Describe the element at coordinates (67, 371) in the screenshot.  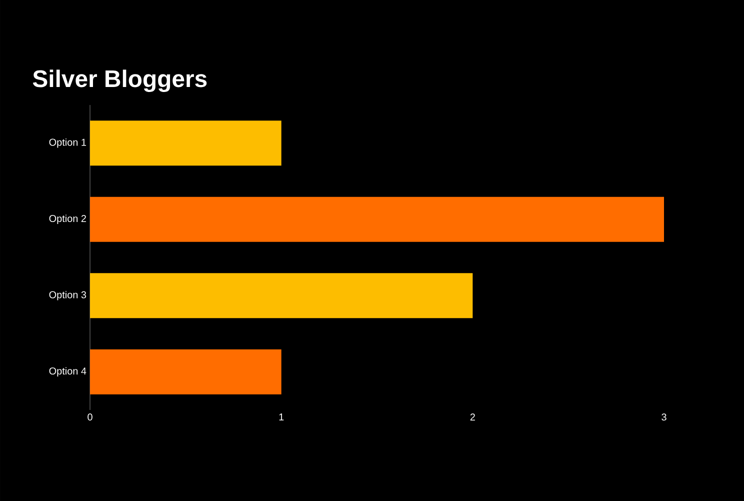
I see `y-tick-label: Option 4` at that location.